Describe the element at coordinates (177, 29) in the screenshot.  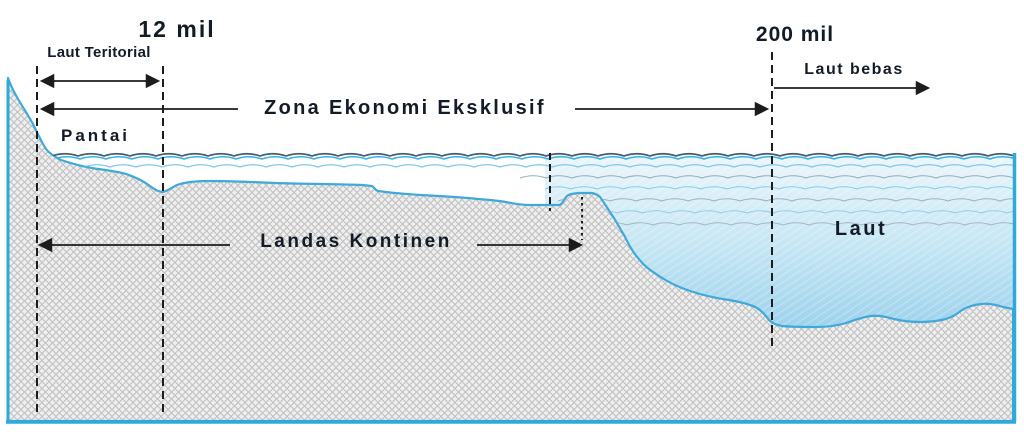
I see `label-12-mil: 12 mil` at that location.